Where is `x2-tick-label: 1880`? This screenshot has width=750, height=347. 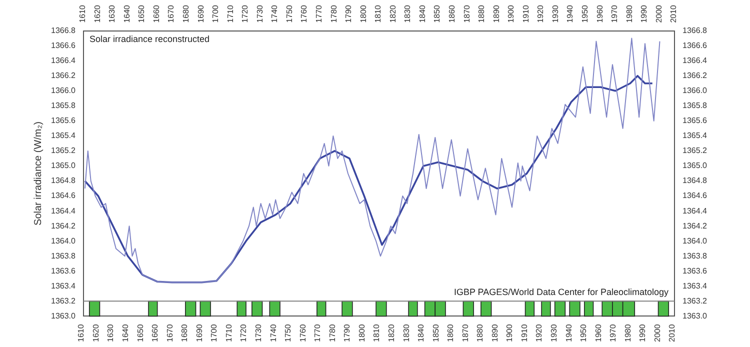 x2-tick-label: 1880 is located at coordinates (480, 333).